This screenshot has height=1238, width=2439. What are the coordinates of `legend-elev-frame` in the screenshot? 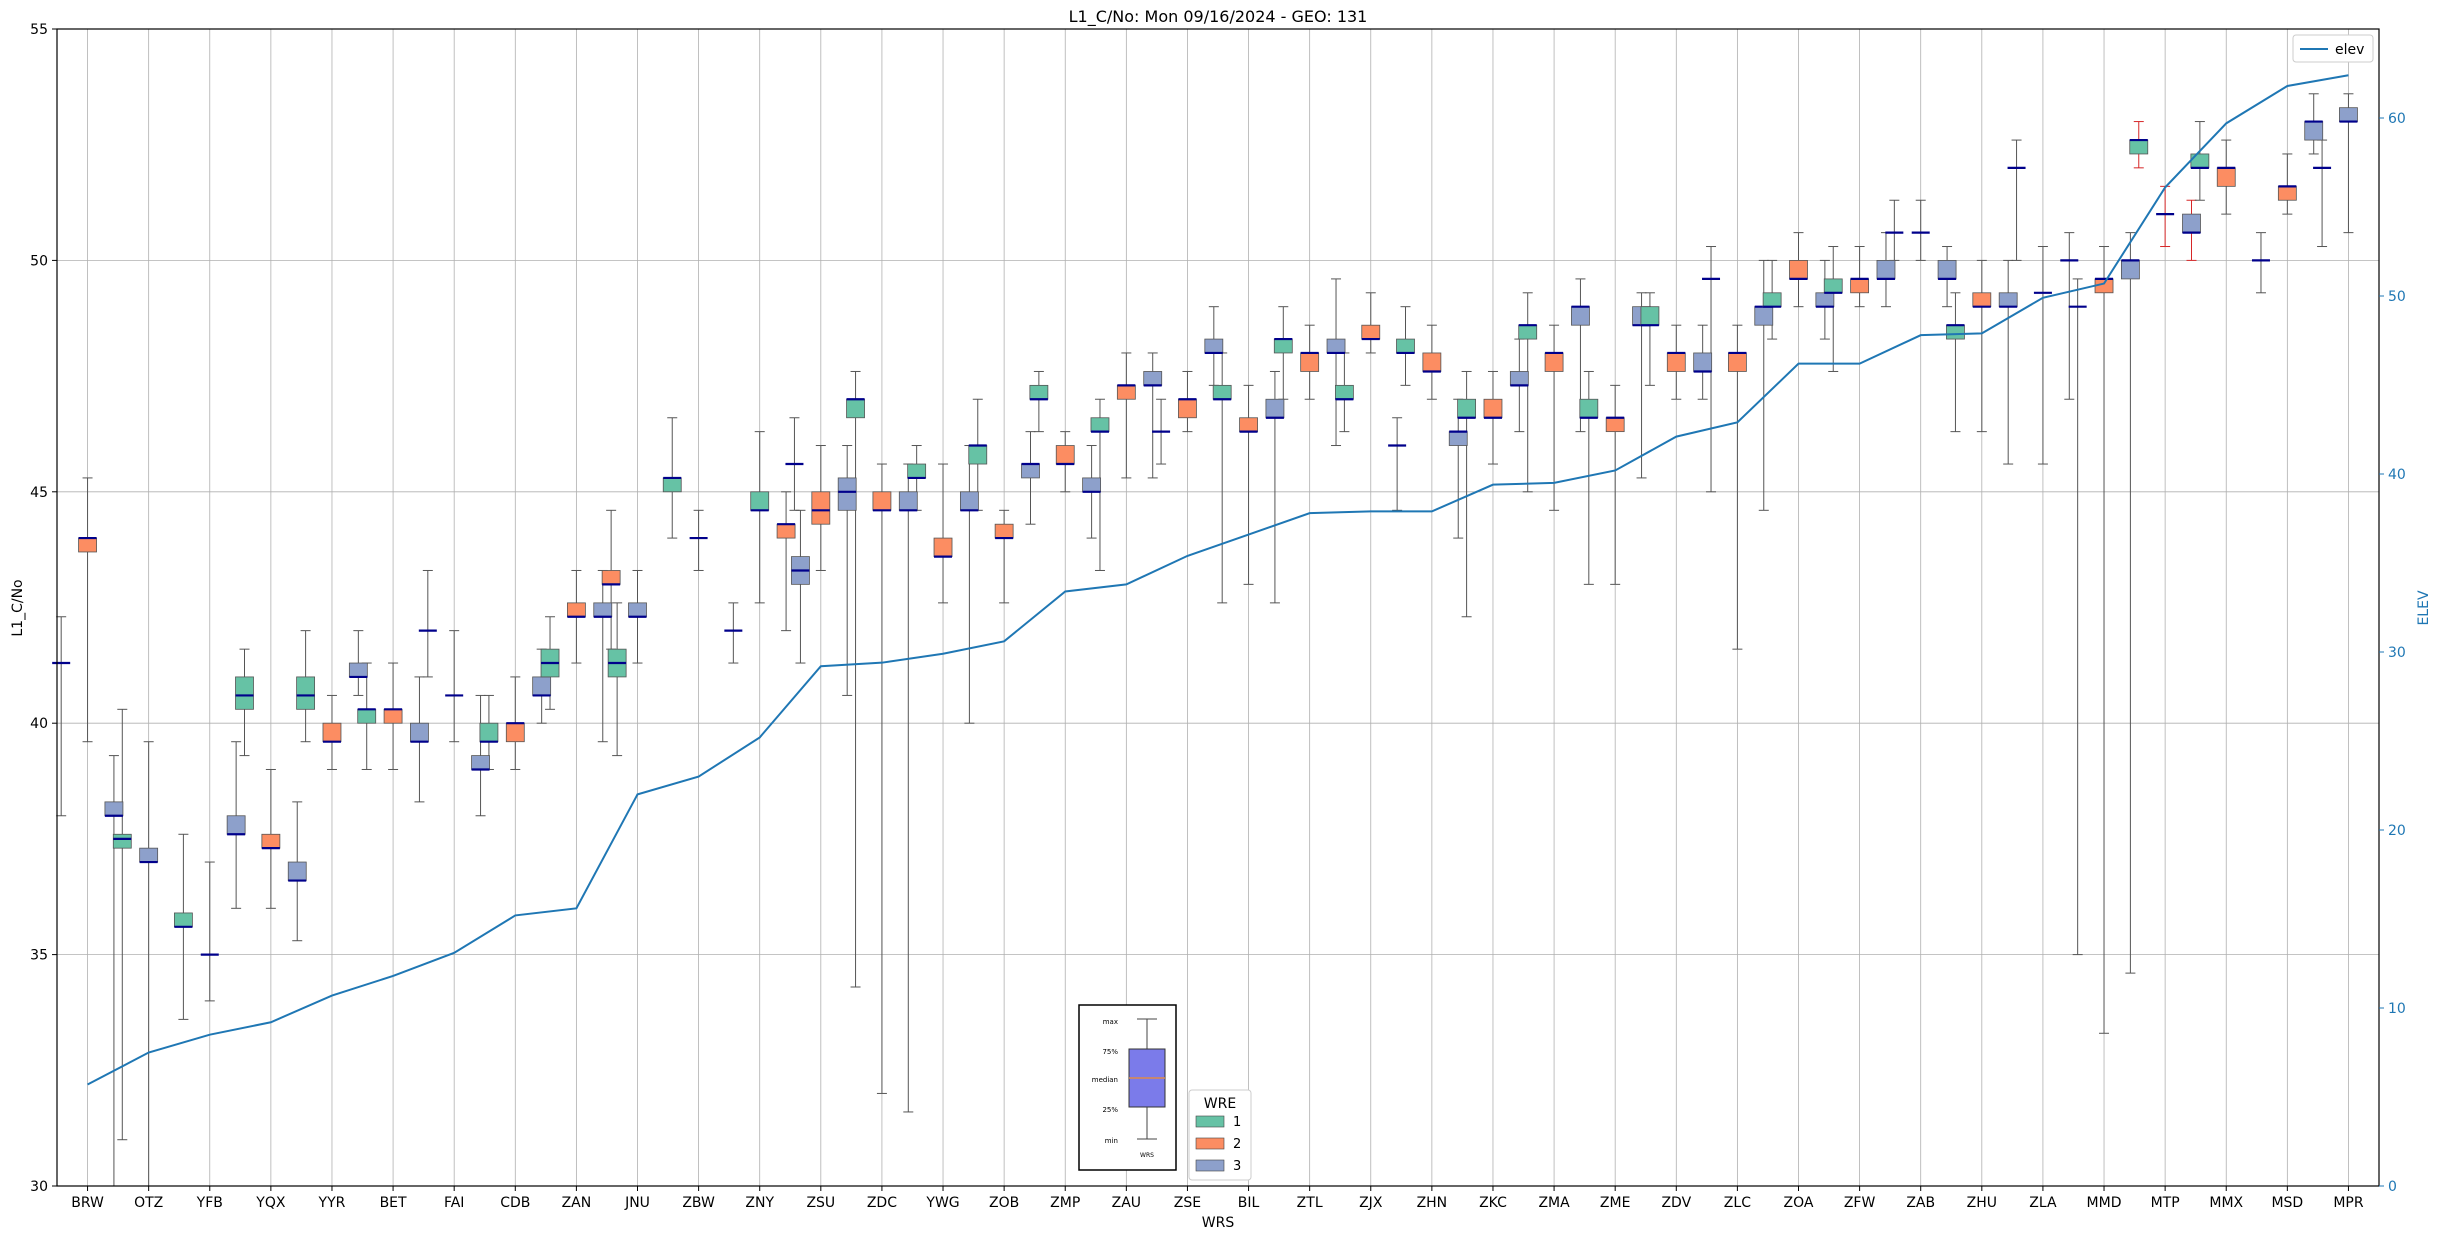 It's located at (2333, 48).